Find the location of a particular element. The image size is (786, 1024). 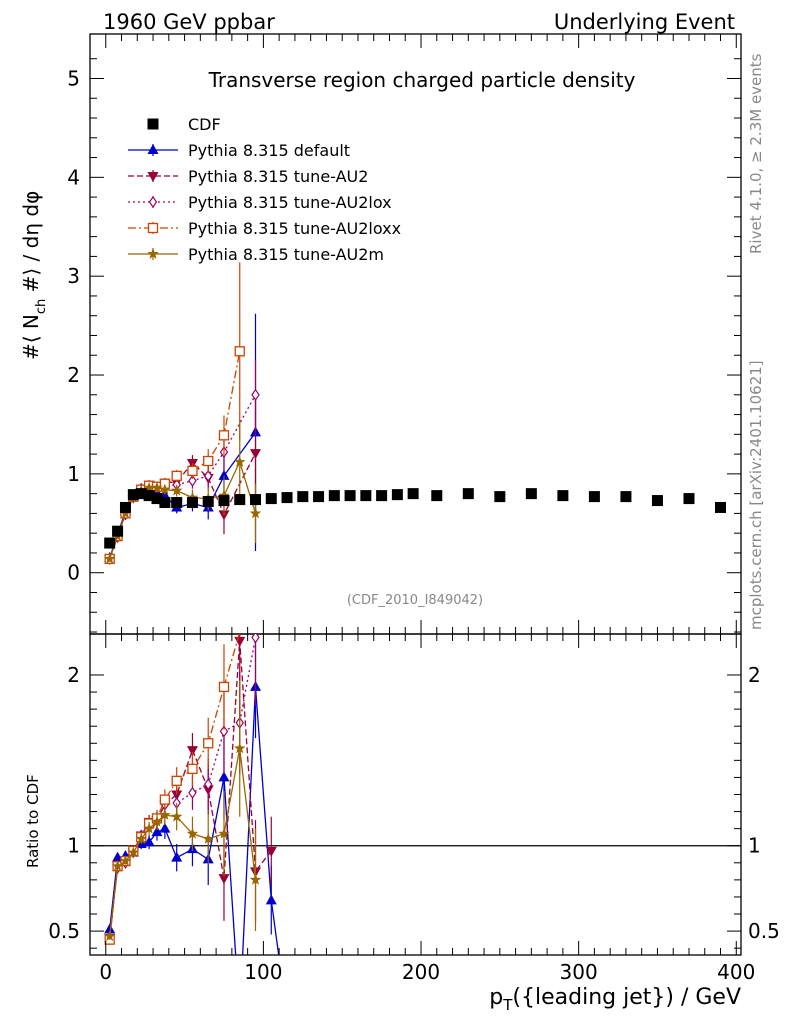

legend-label: Pythia 8.315 tune-AU2m is located at coordinates (286, 254).